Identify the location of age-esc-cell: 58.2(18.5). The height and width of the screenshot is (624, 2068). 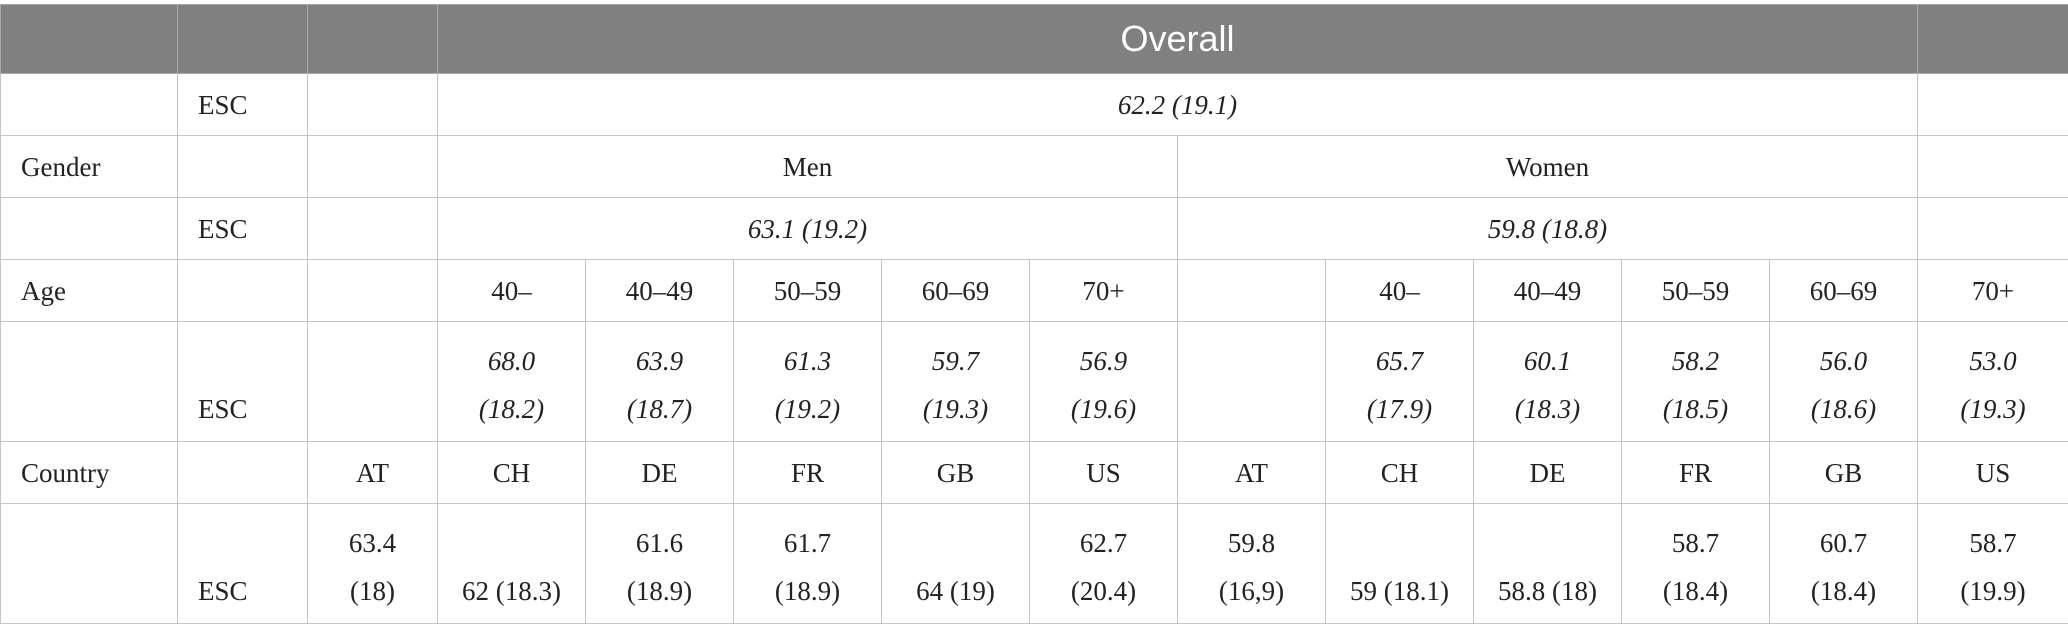
(1696, 382).